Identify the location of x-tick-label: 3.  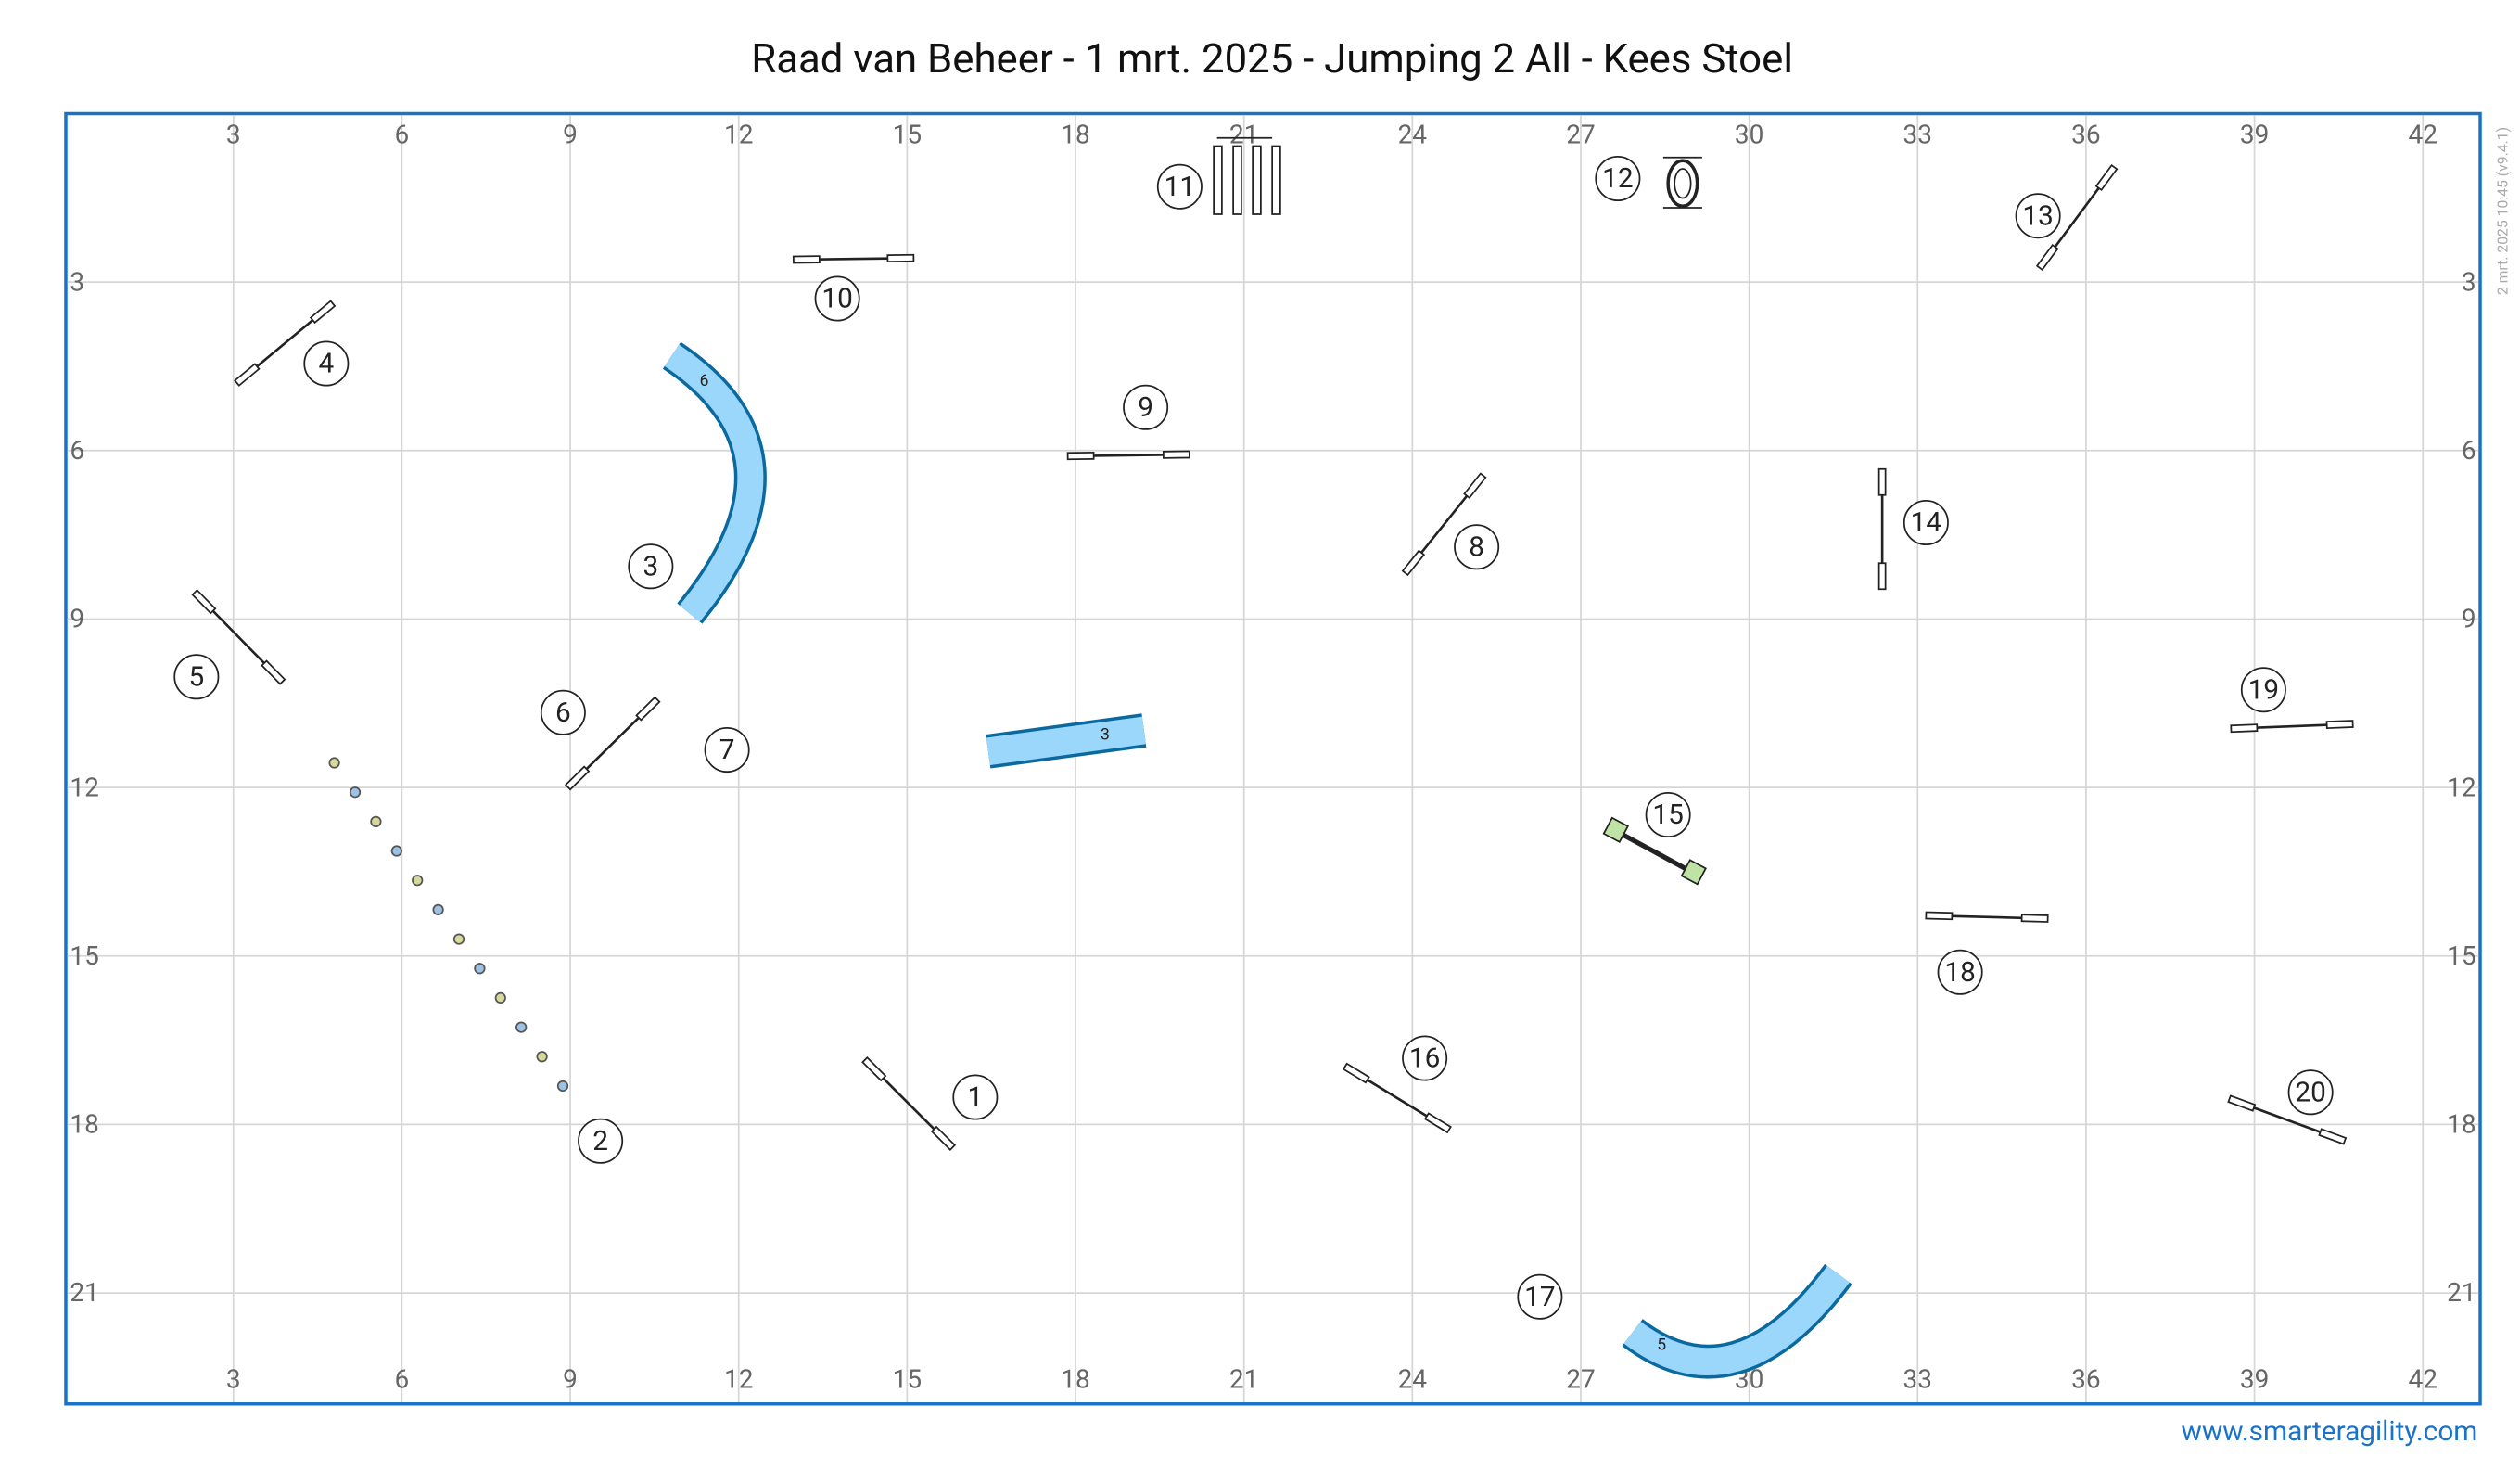
(233, 134).